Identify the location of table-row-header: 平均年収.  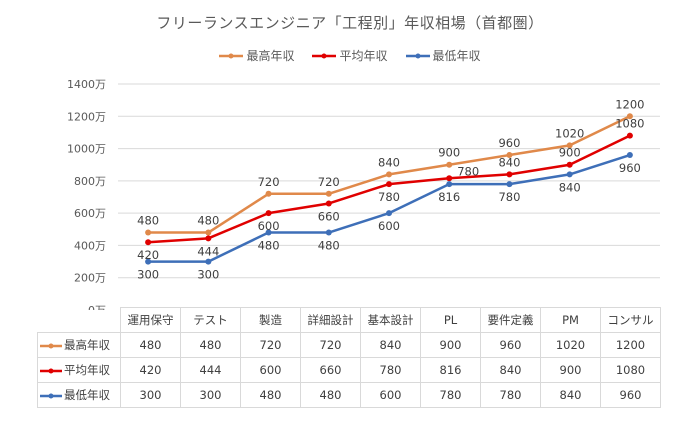
(79, 370).